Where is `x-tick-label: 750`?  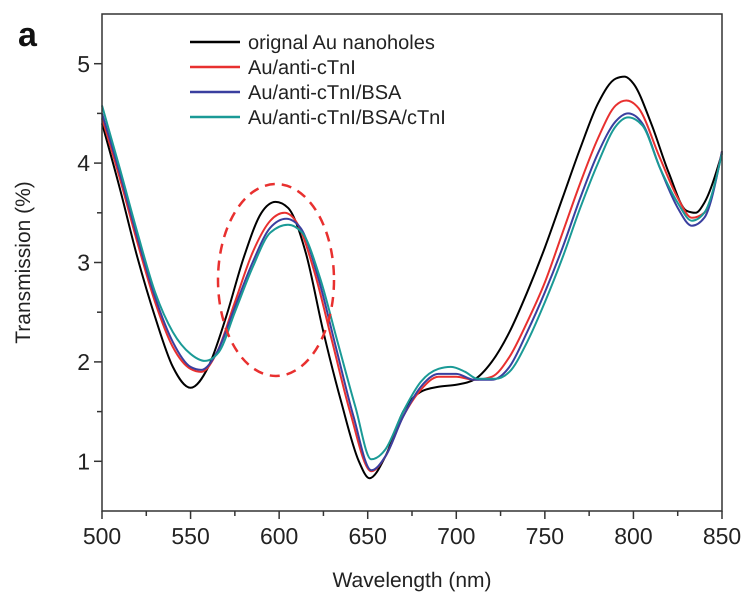 x-tick-label: 750 is located at coordinates (545, 536).